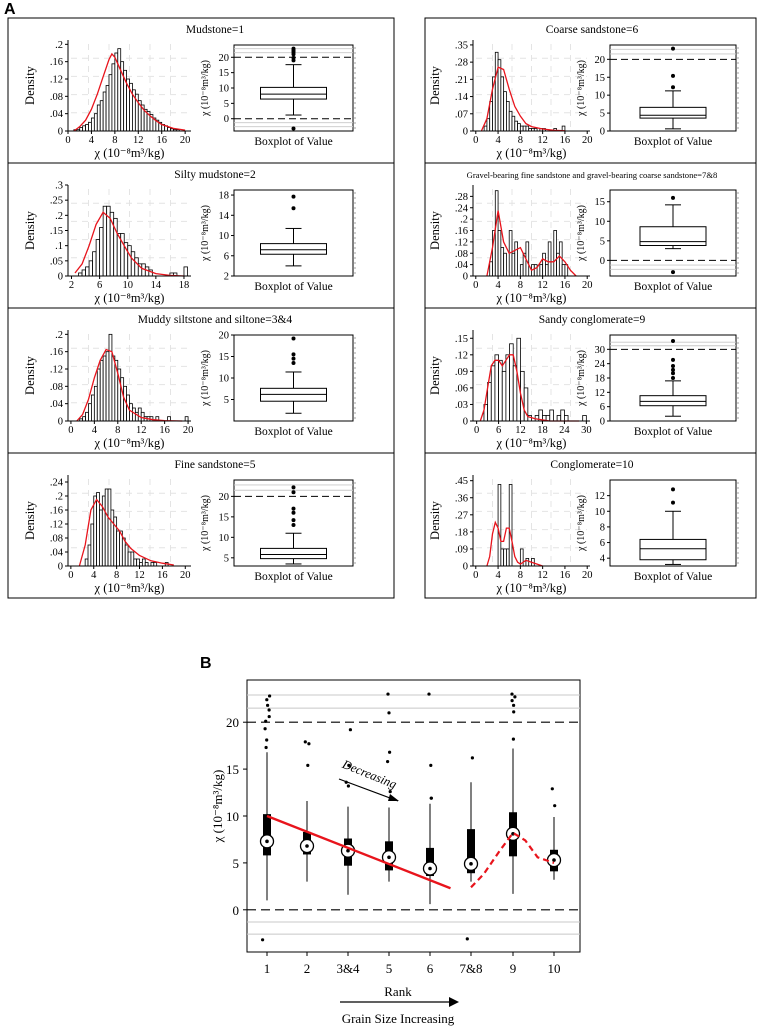 Image resolution: width=768 pixels, height=1030 pixels. I want to click on box-y-tick-label: 8, so click(602, 527).